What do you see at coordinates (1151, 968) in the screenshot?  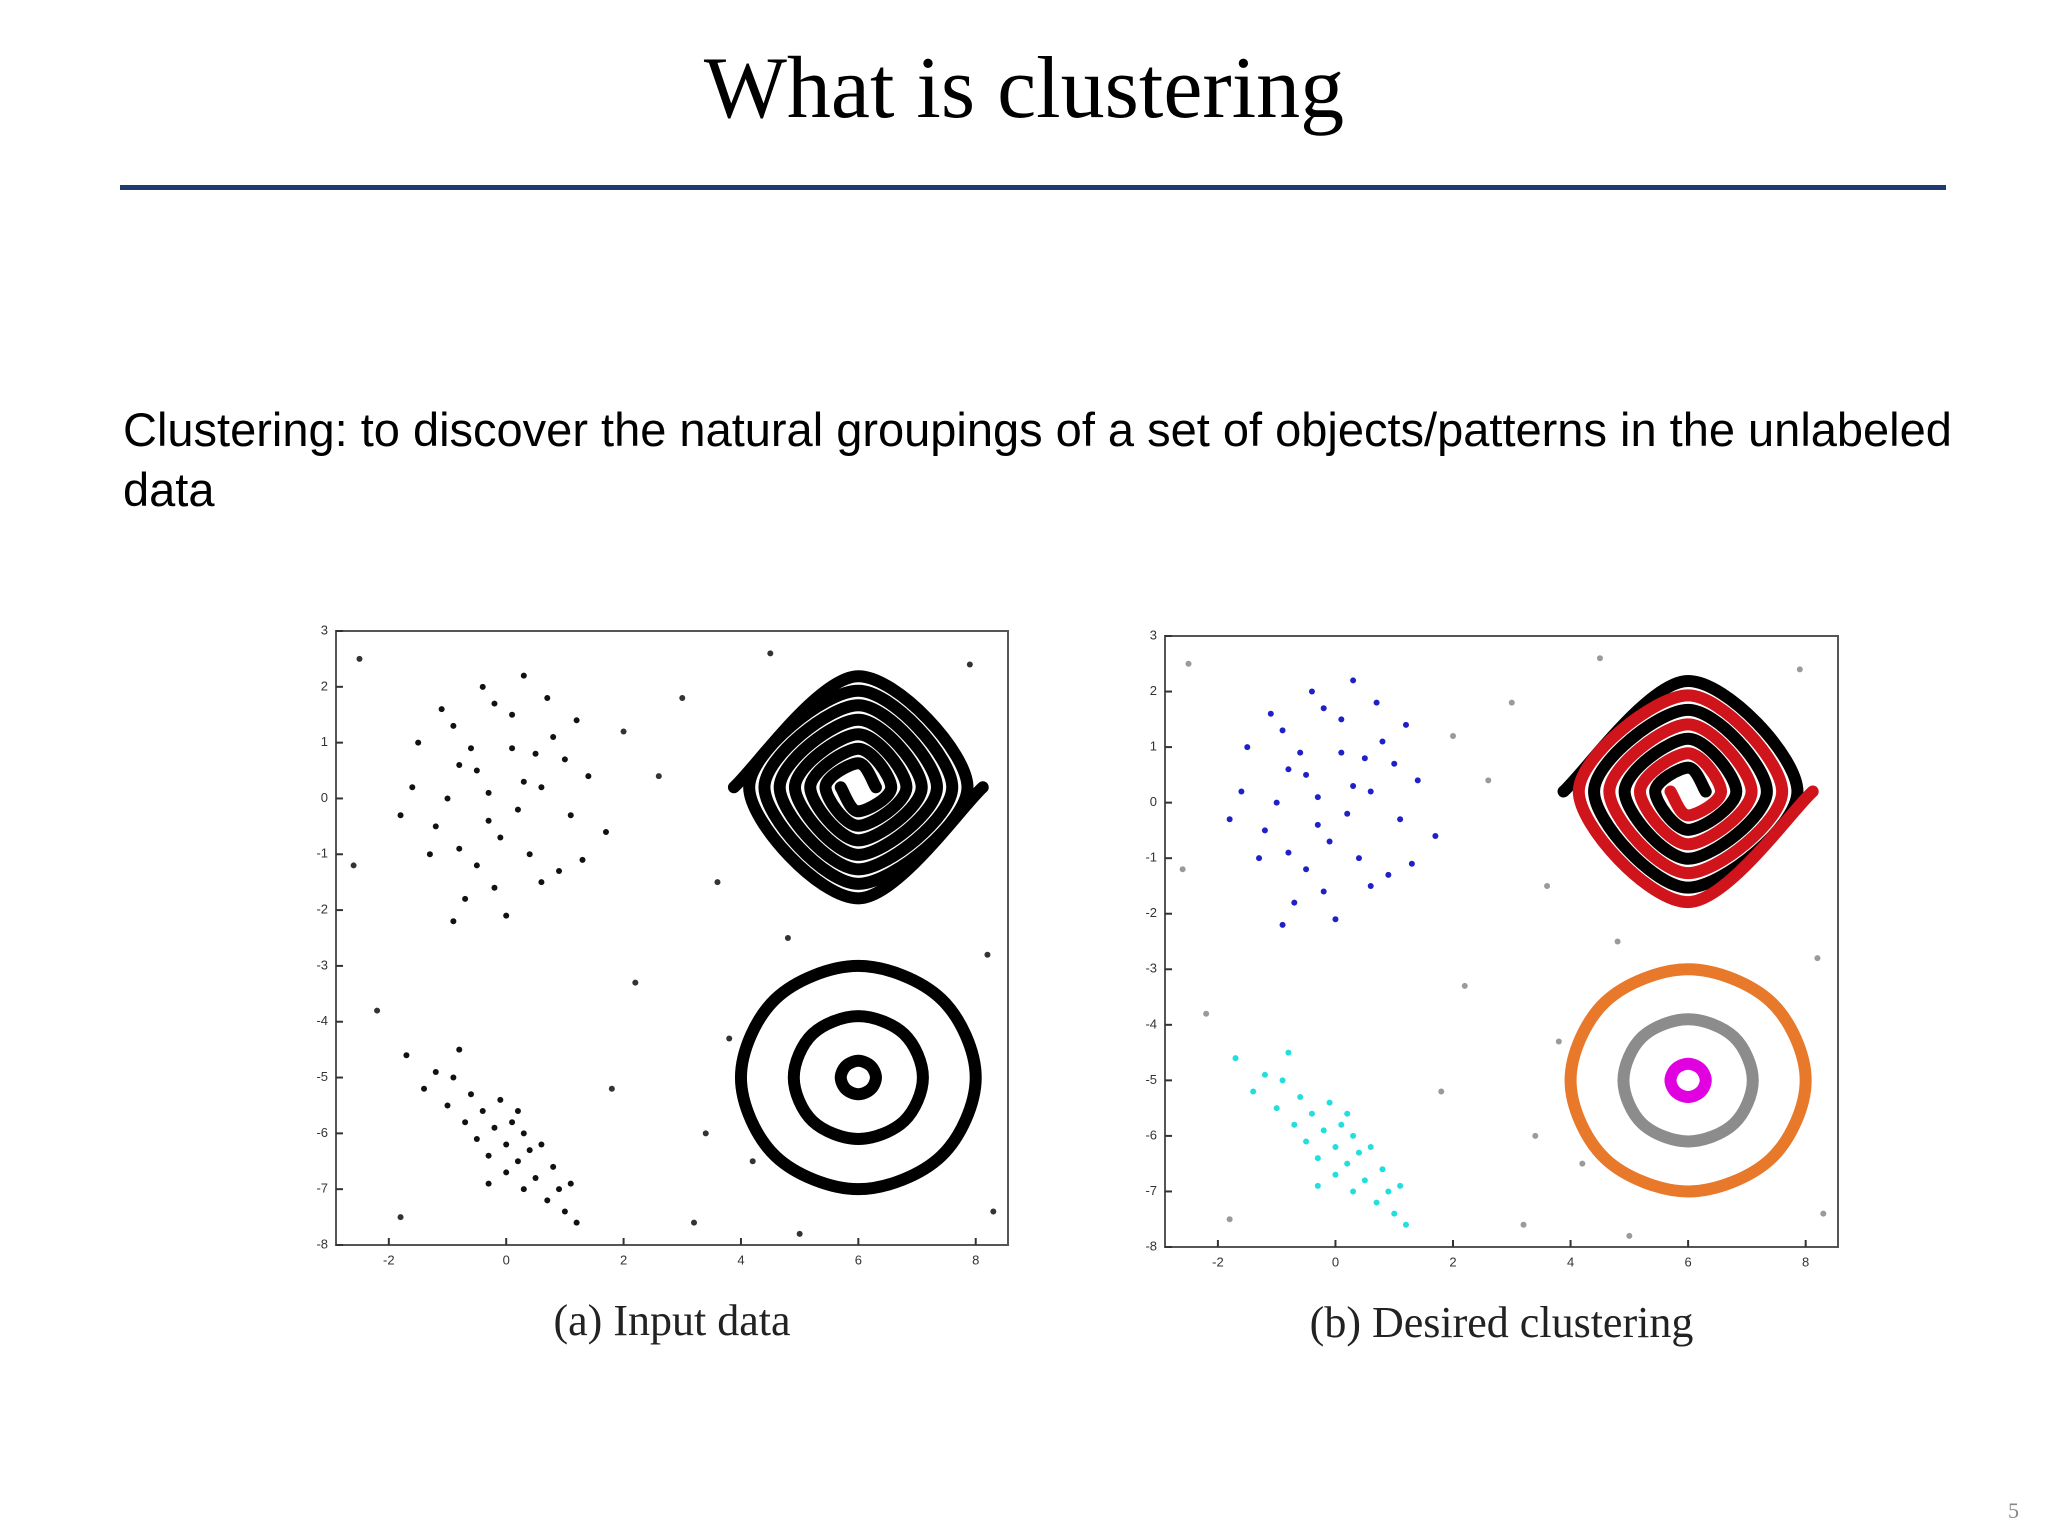 I see `y-tick-label: -3` at bounding box center [1151, 968].